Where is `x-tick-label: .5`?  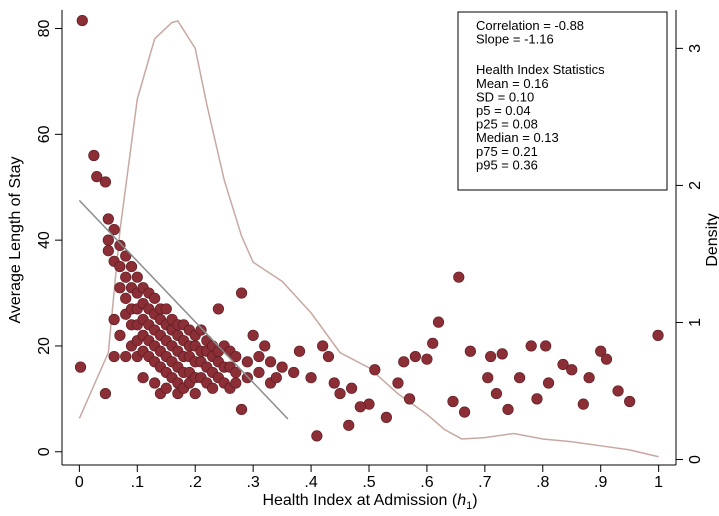
x-tick-label: .5 is located at coordinates (368, 482).